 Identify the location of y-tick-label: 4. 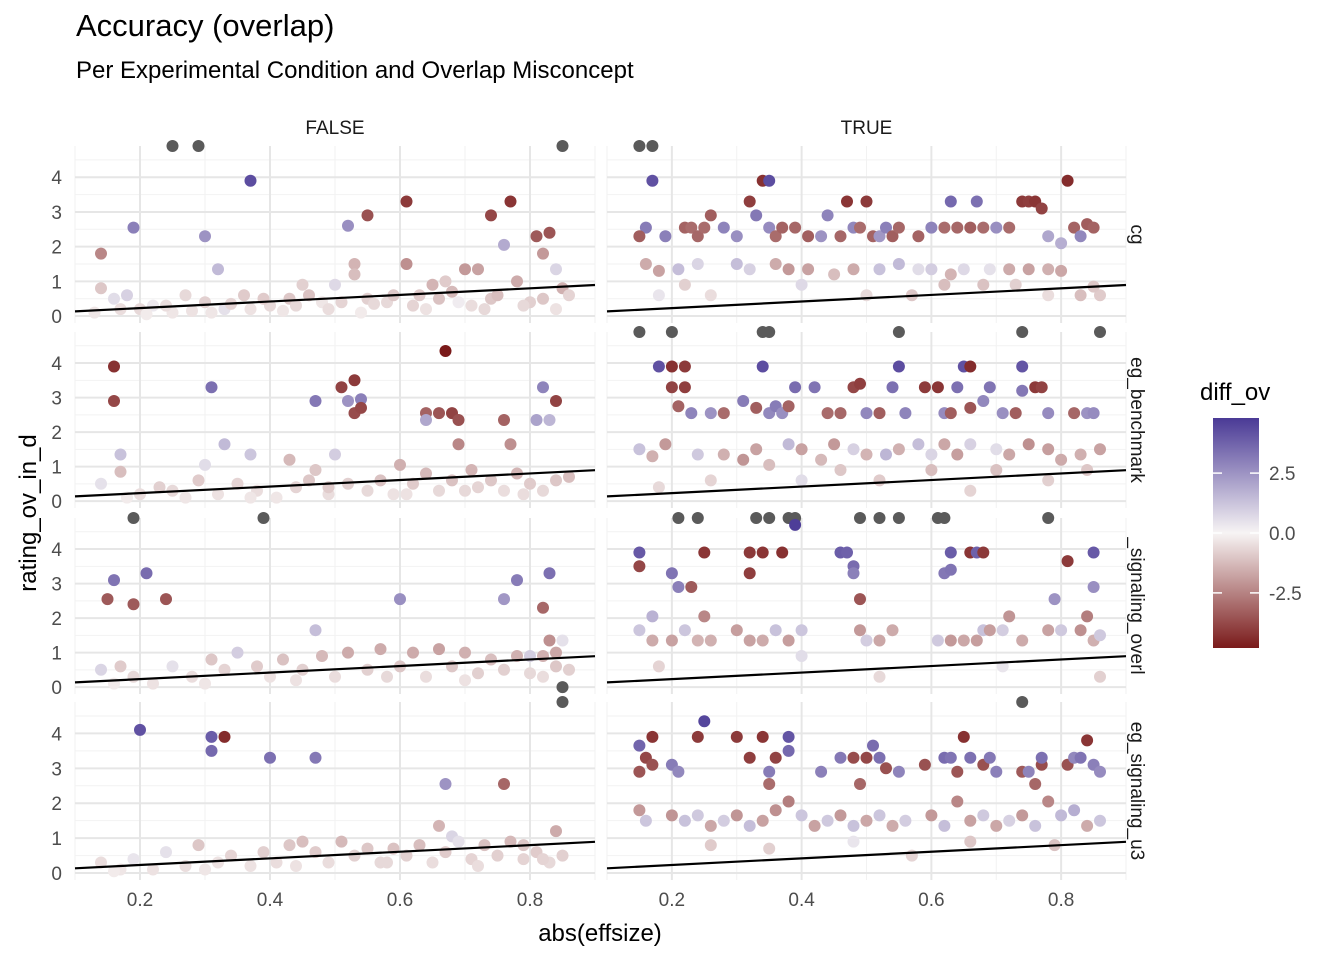
(56, 550).